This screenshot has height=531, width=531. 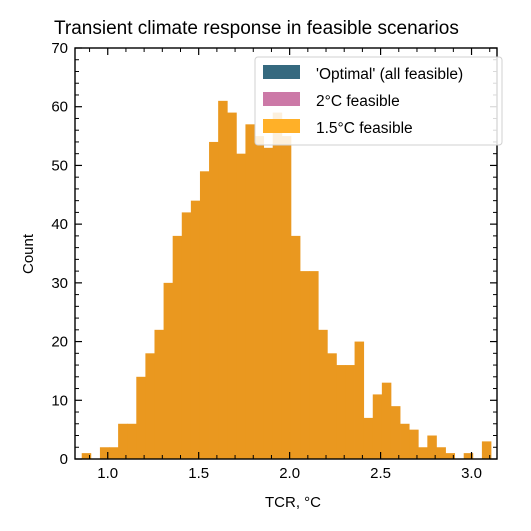 What do you see at coordinates (358, 101) in the screenshot?
I see `legend-label-2c: 2°C feasible` at bounding box center [358, 101].